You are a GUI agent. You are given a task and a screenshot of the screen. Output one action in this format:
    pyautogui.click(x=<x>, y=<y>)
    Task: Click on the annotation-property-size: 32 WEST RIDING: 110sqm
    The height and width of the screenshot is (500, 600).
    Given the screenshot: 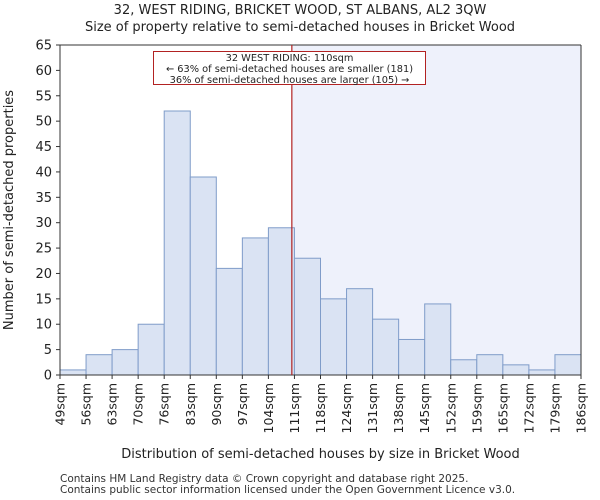 What is the action you would take?
    pyautogui.click(x=289, y=58)
    